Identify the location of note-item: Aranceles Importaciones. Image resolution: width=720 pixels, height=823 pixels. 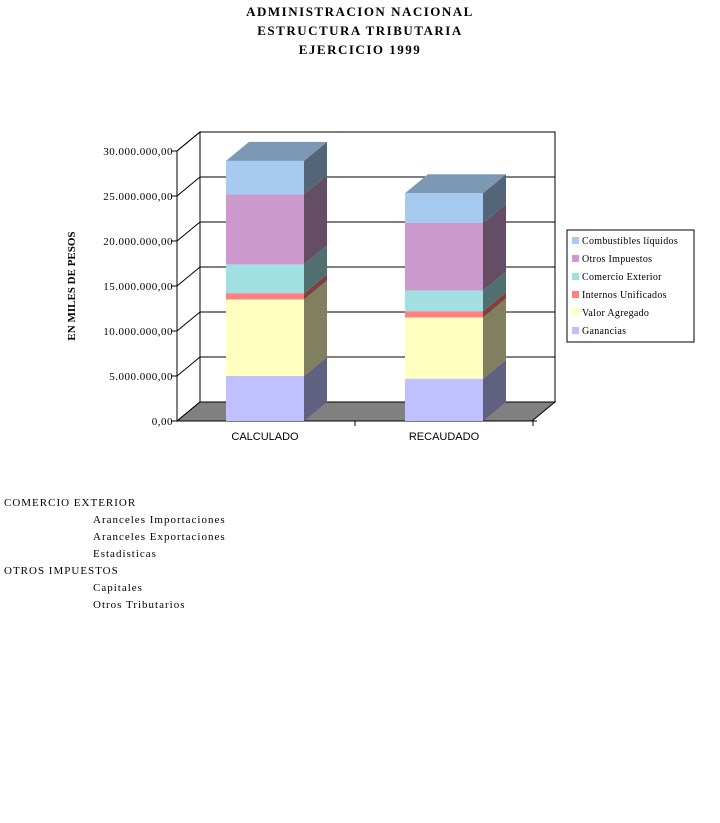
(159, 520).